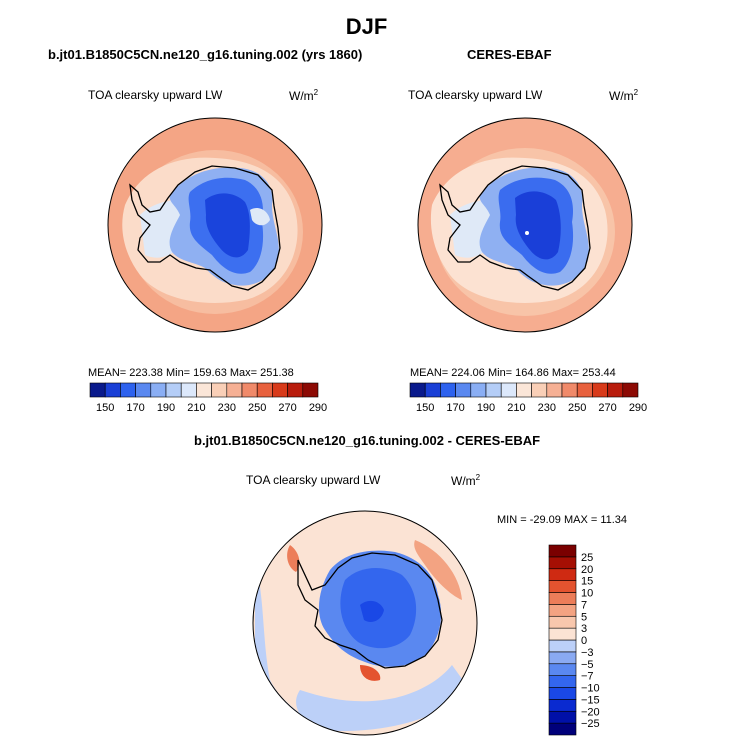 The width and height of the screenshot is (733, 743). What do you see at coordinates (587, 594) in the screenshot?
I see `p3-colorbar-tick-label: 10` at bounding box center [587, 594].